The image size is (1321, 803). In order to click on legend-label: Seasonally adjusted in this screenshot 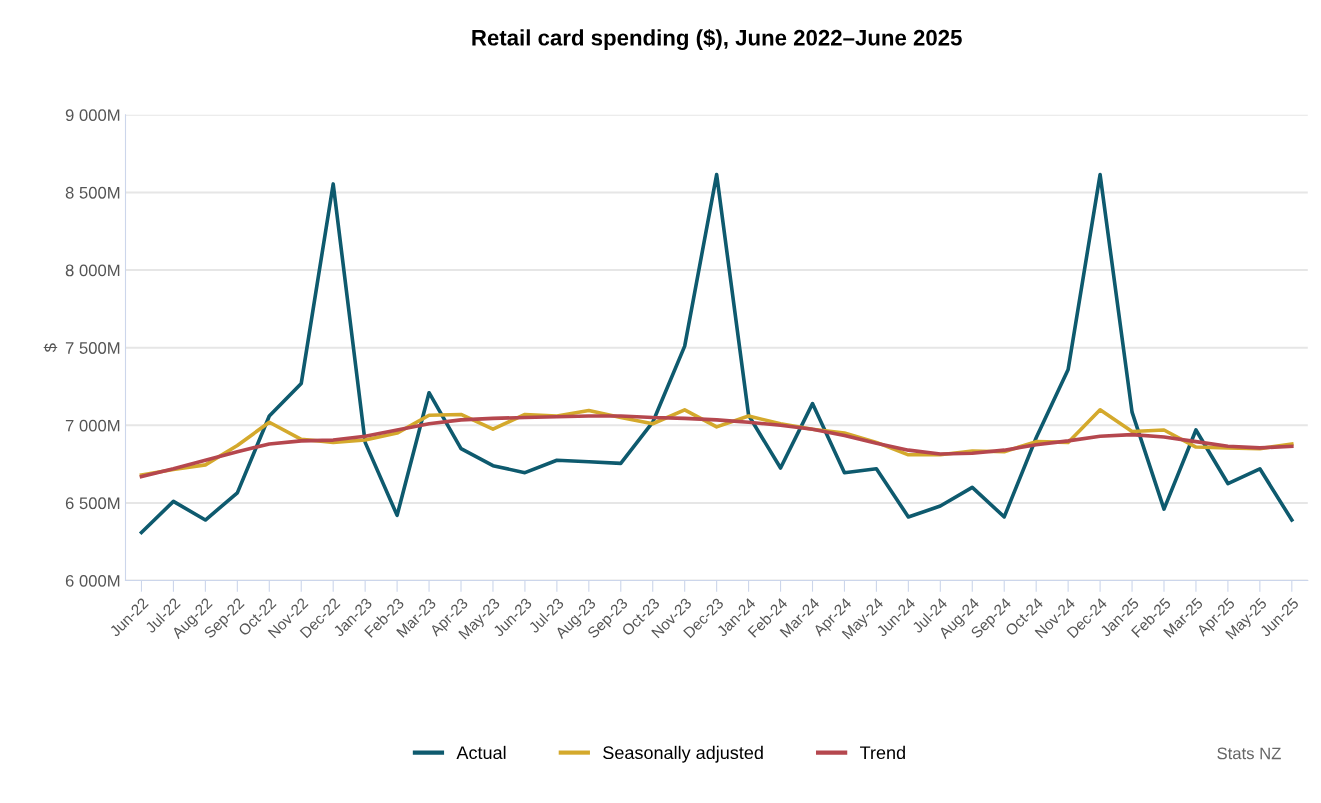, I will do `click(683, 754)`.